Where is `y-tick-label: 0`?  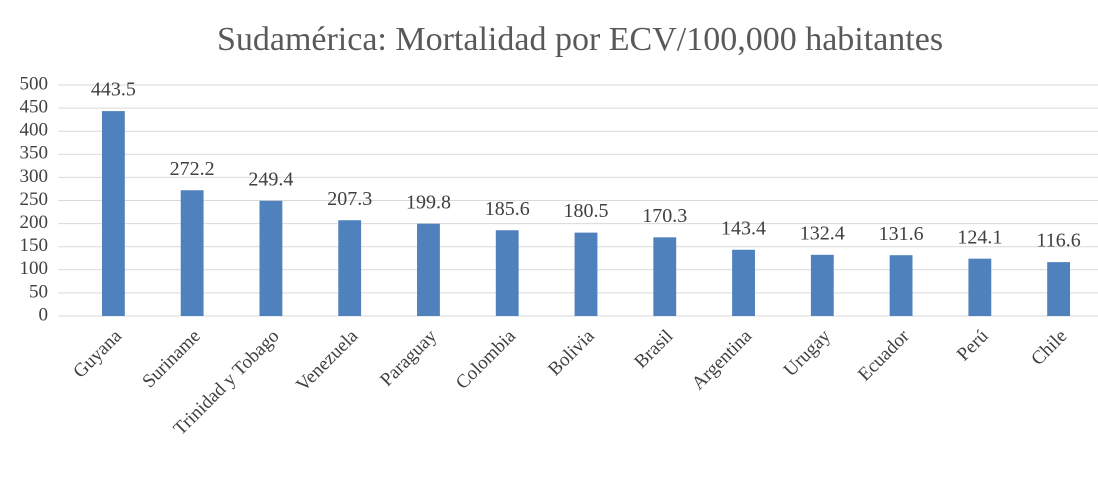 y-tick-label: 0 is located at coordinates (44, 314).